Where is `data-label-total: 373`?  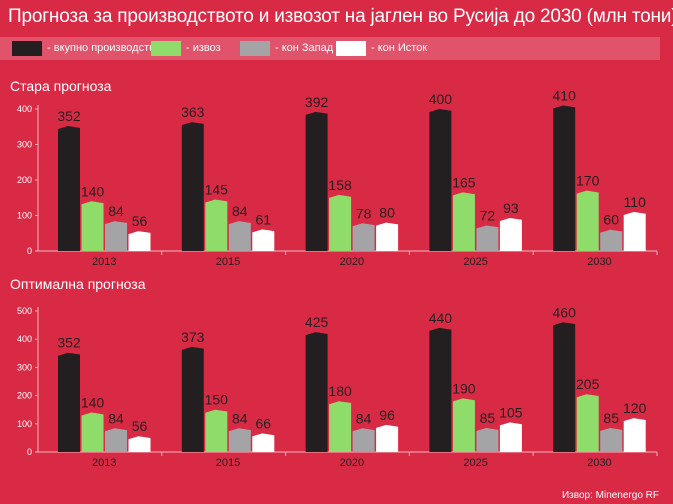
data-label-total: 373 is located at coordinates (193, 337).